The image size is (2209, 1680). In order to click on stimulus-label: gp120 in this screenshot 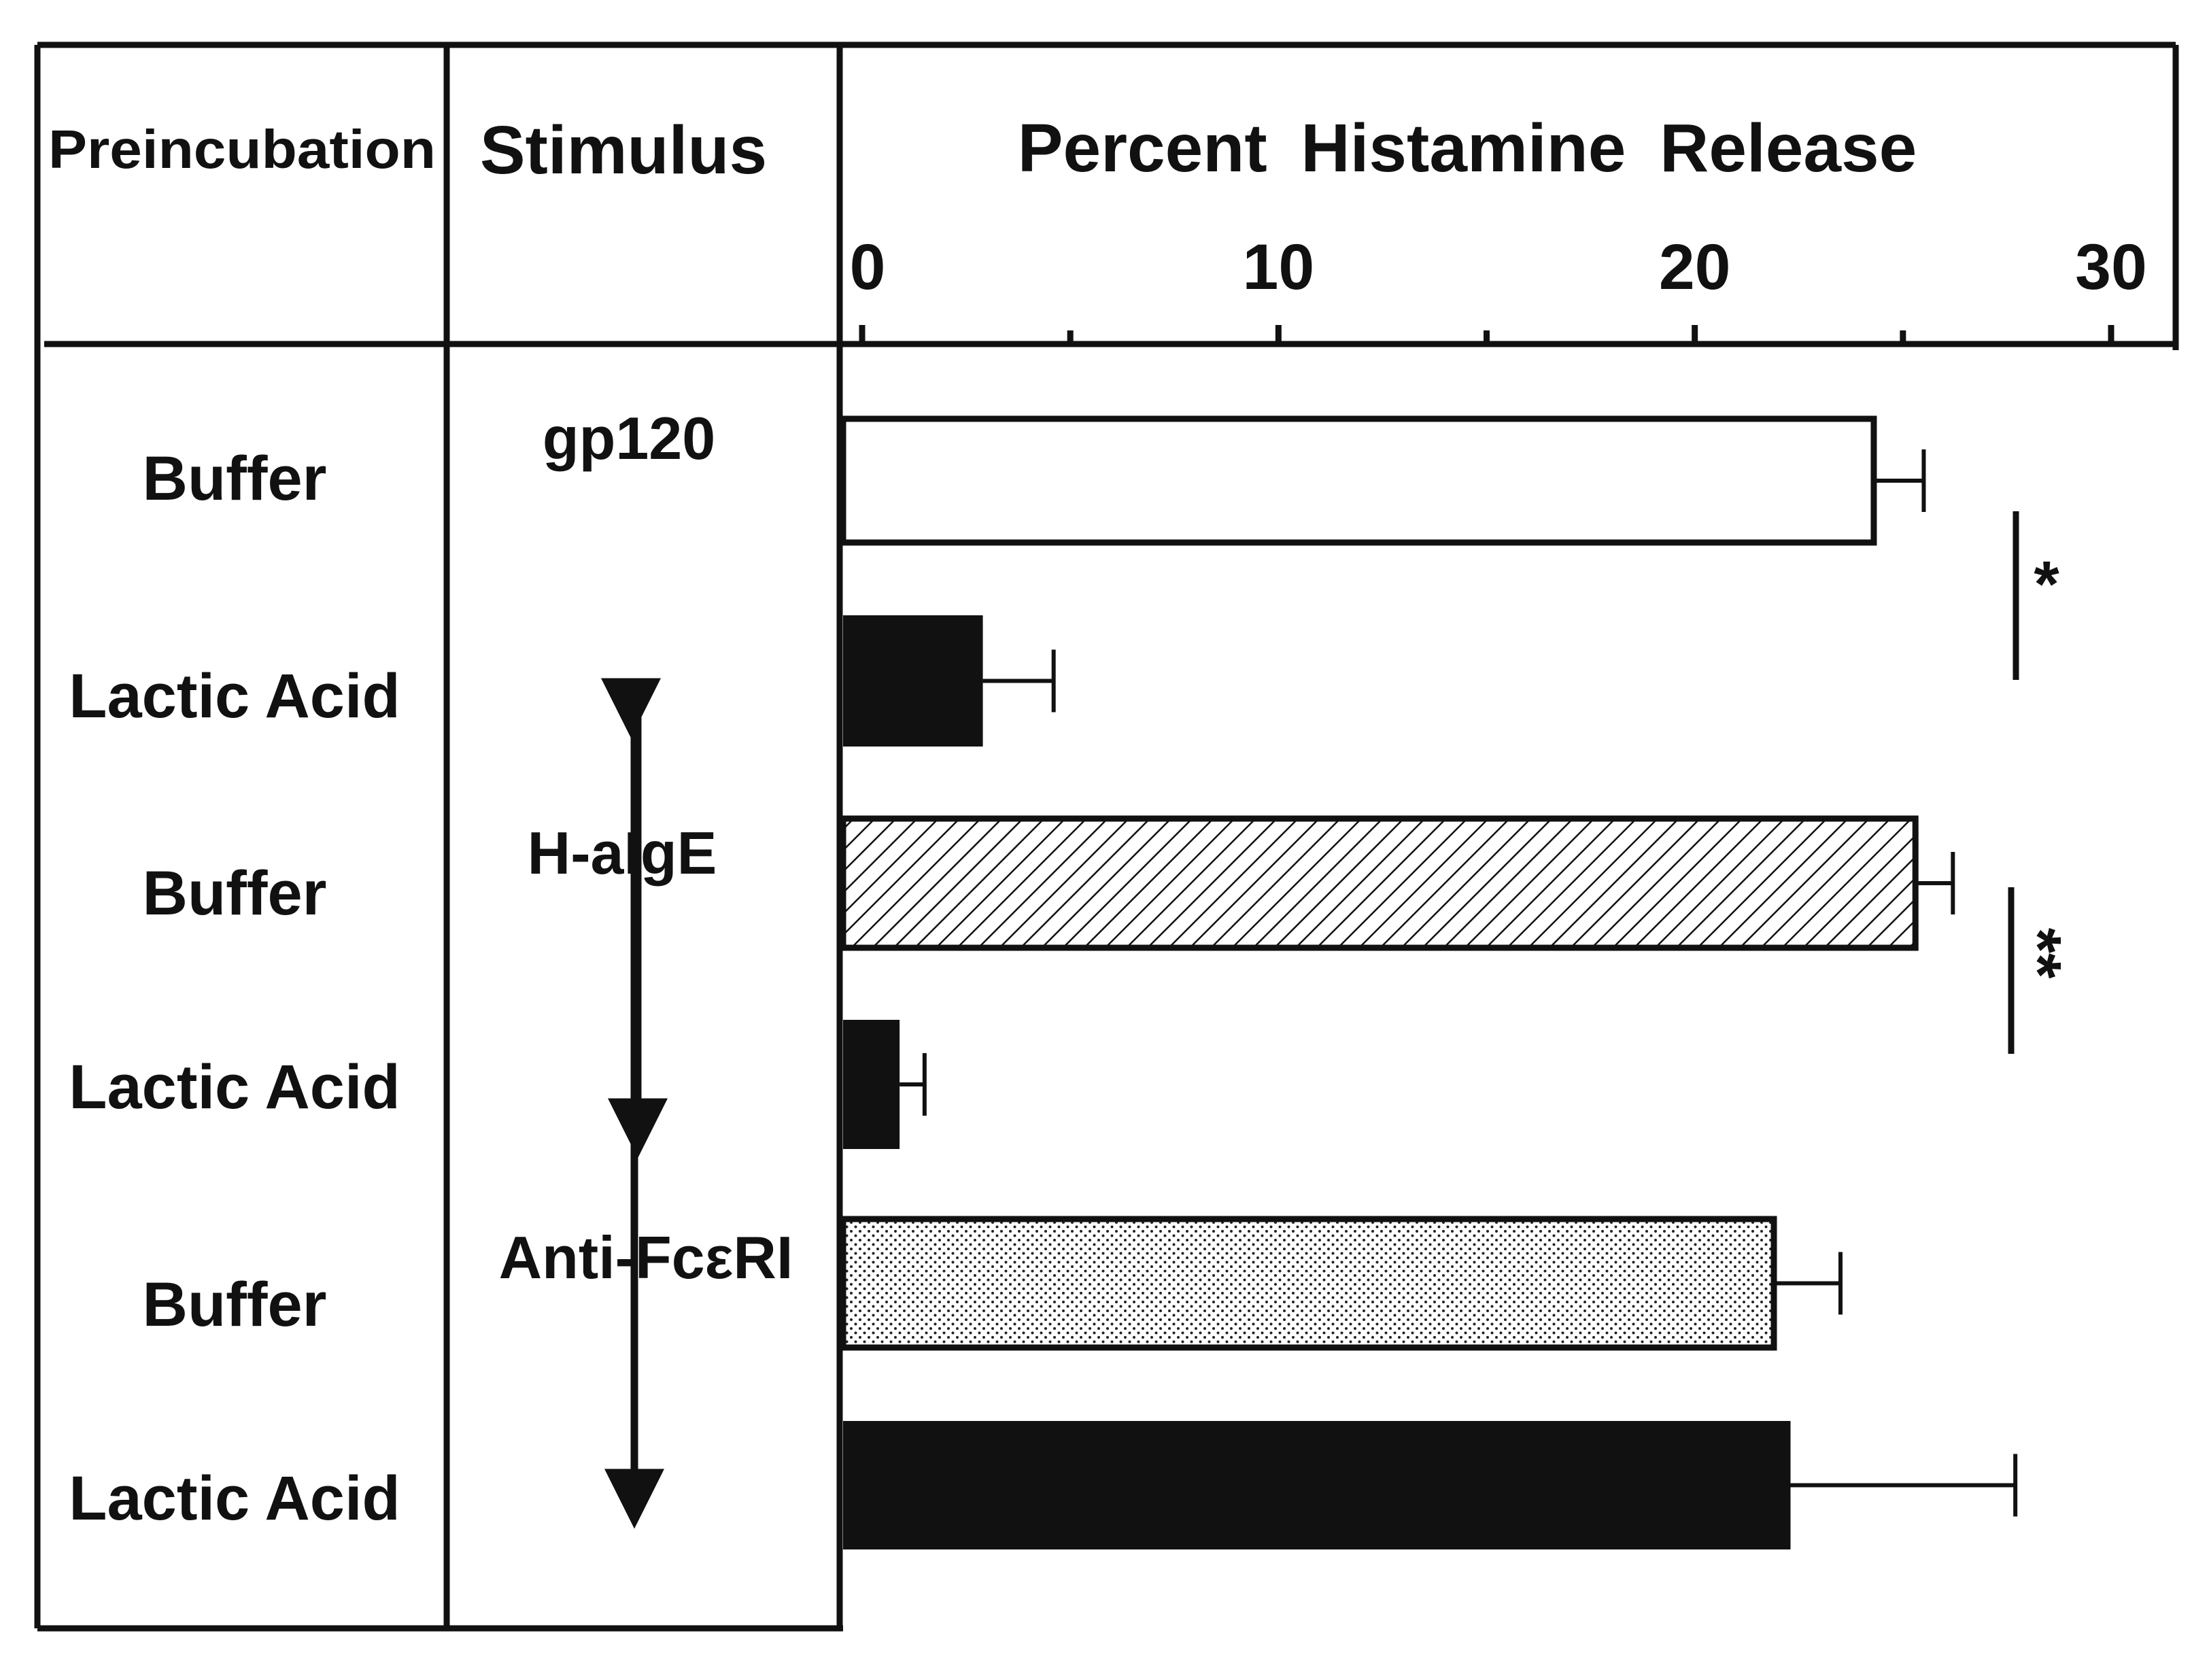, I will do `click(629, 438)`.